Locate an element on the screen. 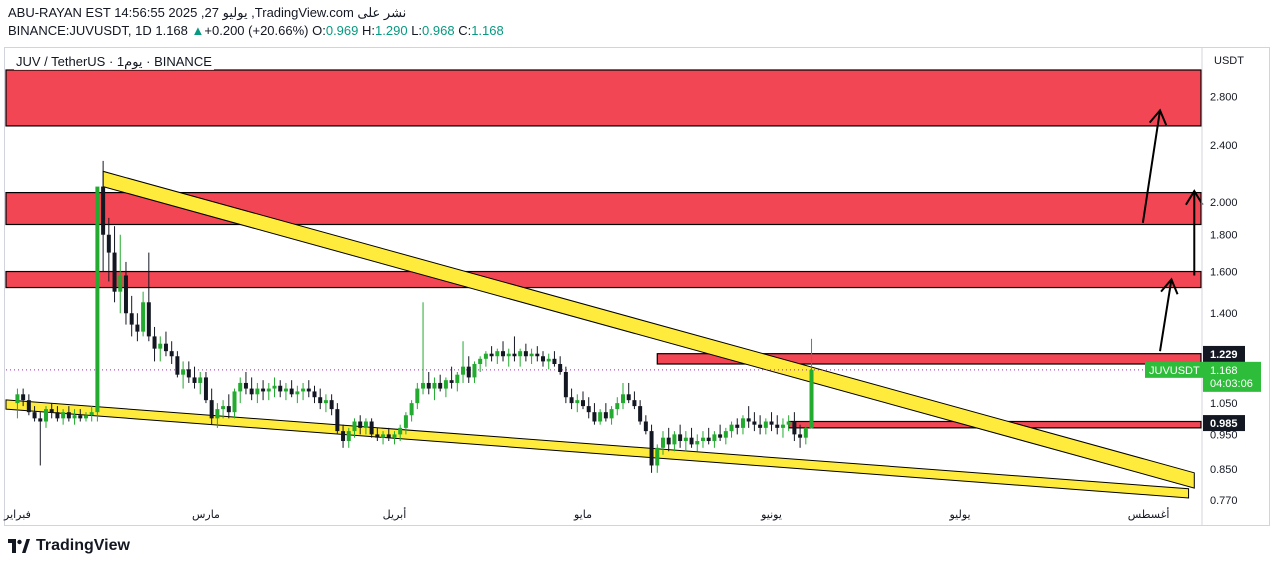 The height and width of the screenshot is (565, 1275). y-tick-label: 1.600 is located at coordinates (1224, 273).